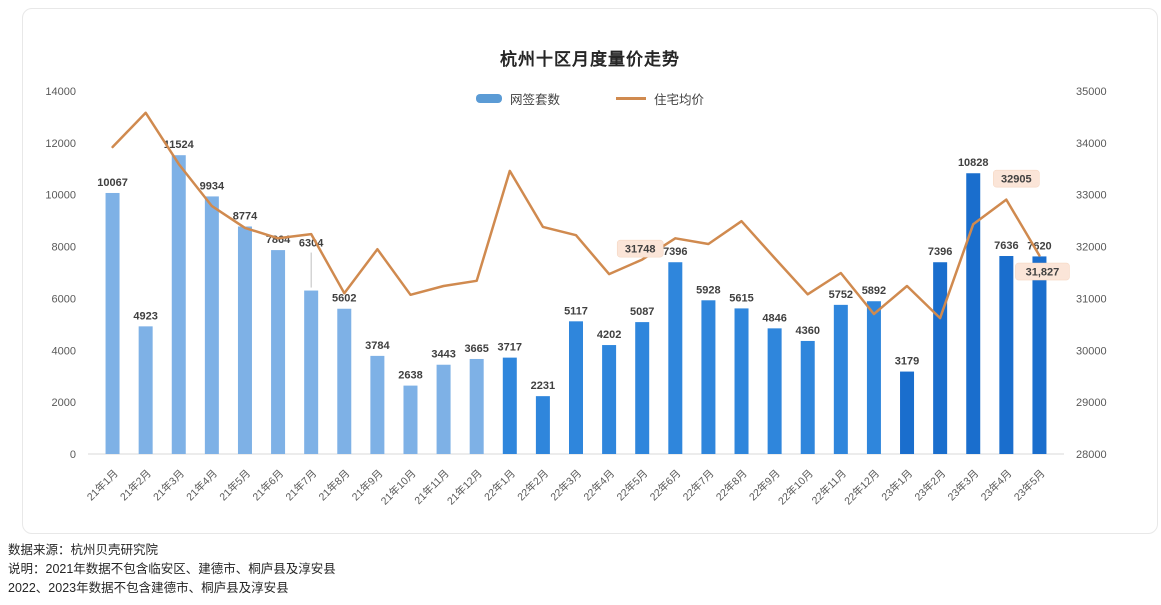 The width and height of the screenshot is (1161, 605). Describe the element at coordinates (795, 487) in the screenshot. I see `x-axis-category-label: 22年10月` at that location.